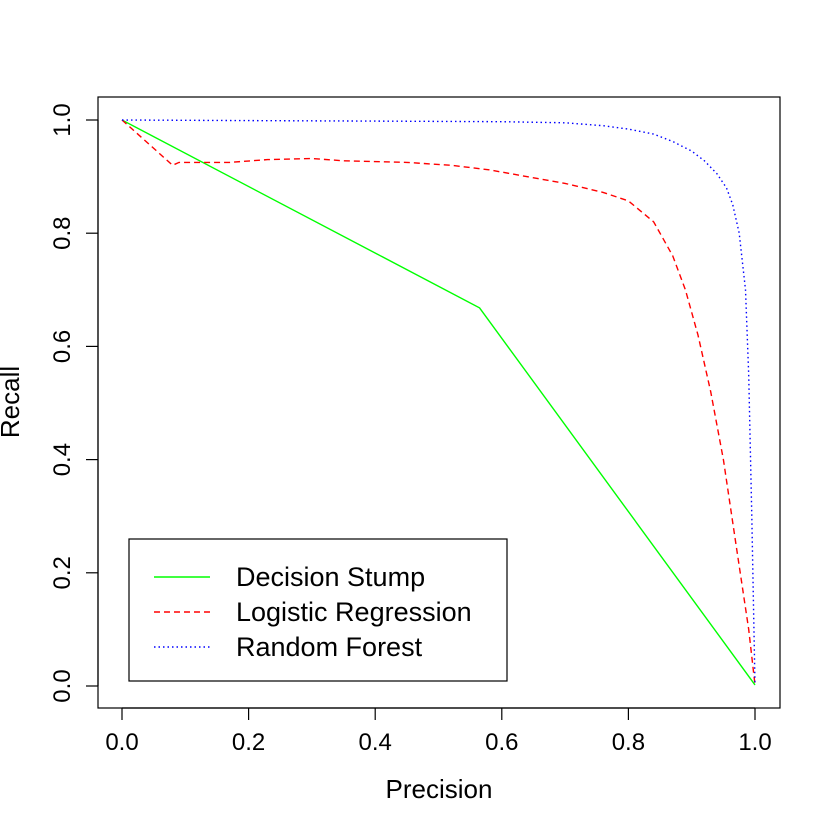  What do you see at coordinates (439, 789) in the screenshot?
I see `x-axis-title: Precision` at bounding box center [439, 789].